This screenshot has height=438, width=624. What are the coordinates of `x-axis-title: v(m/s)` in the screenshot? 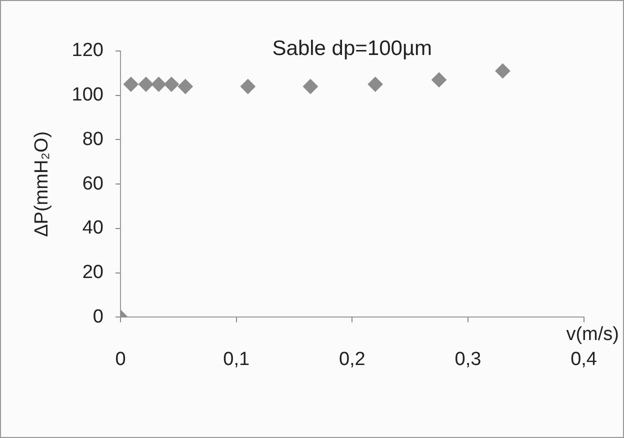 It's located at (592, 334).